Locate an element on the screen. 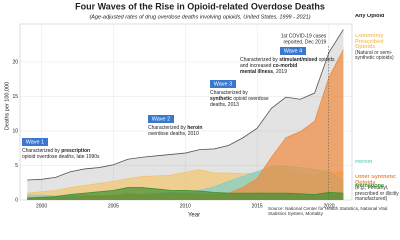  annotation-part: opioid overdose is located at coordinates (250, 99).